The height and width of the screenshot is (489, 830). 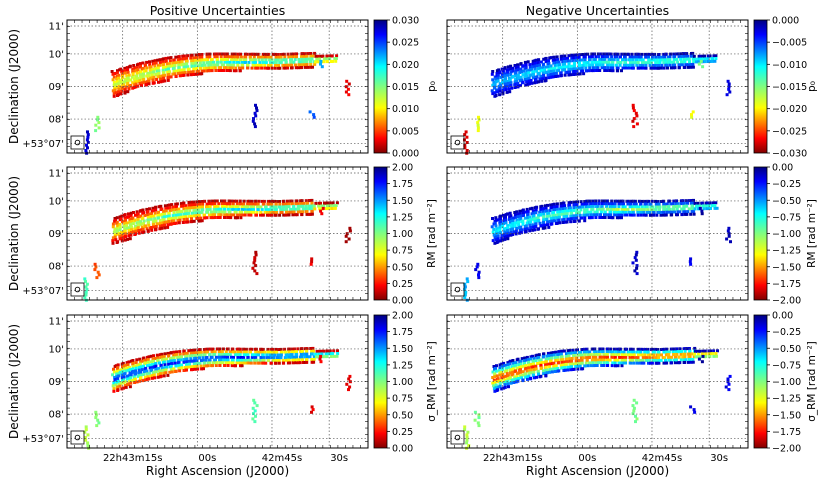 I want to click on colorbar: 0.030 0.025 0.020 0.015 0.010 0.005 0.000 p₀, so click(x=405, y=88).